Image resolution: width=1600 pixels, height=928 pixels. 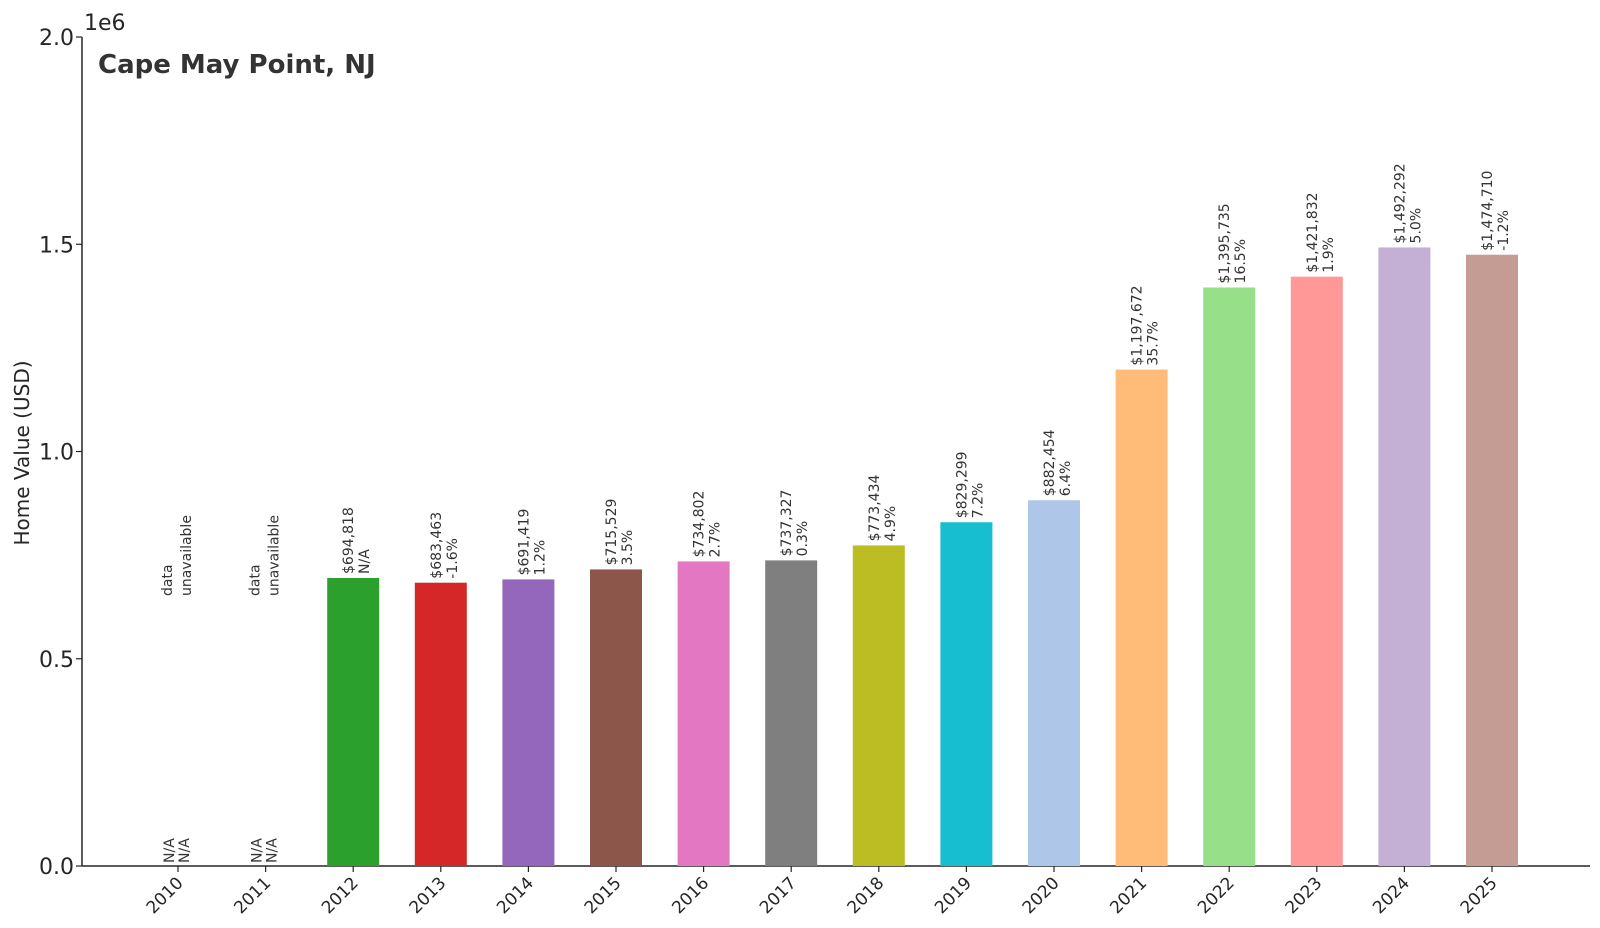 I want to click on change-text: 2.7%, so click(x=716, y=540).